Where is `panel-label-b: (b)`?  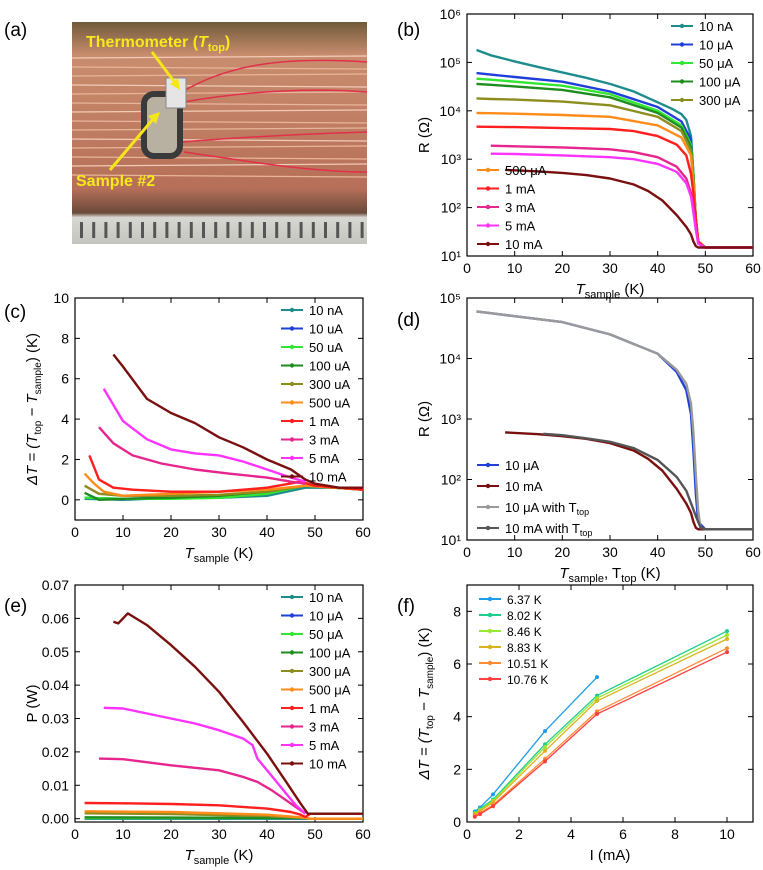
panel-label-b: (b) is located at coordinates (408, 30).